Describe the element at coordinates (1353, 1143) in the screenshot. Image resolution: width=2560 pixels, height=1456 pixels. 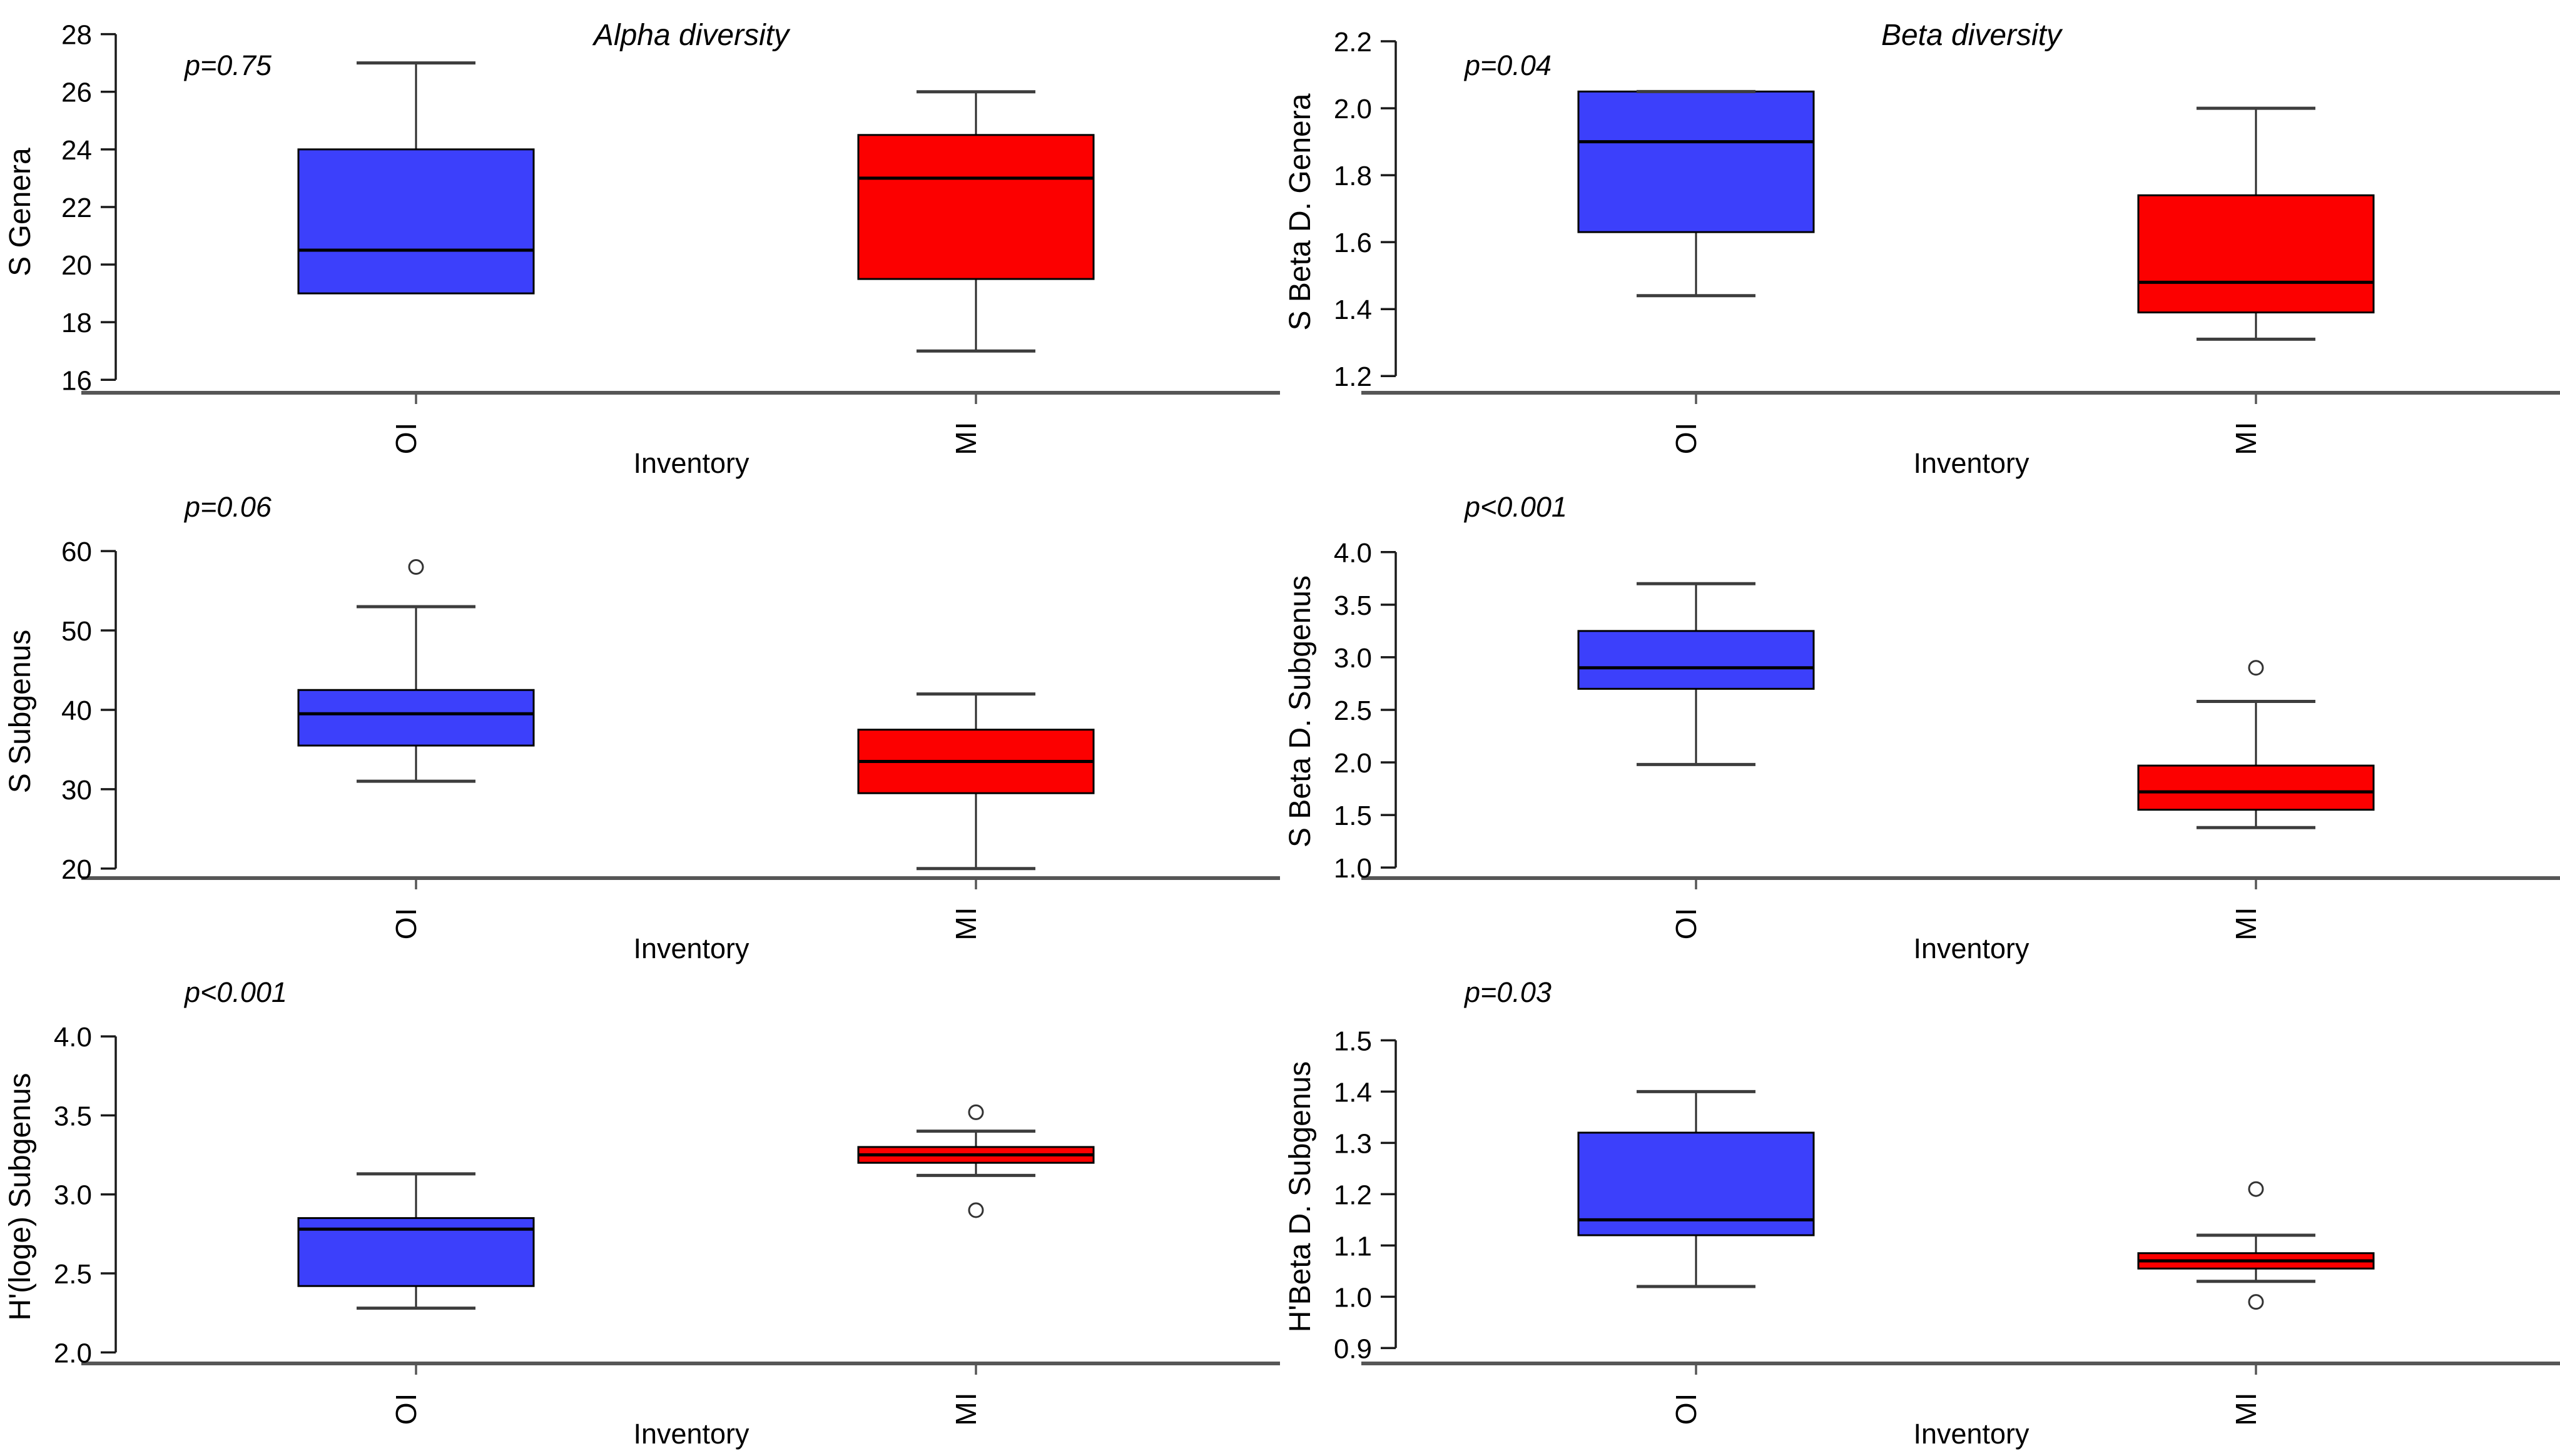
I see `y-tick-label: 1.3` at that location.